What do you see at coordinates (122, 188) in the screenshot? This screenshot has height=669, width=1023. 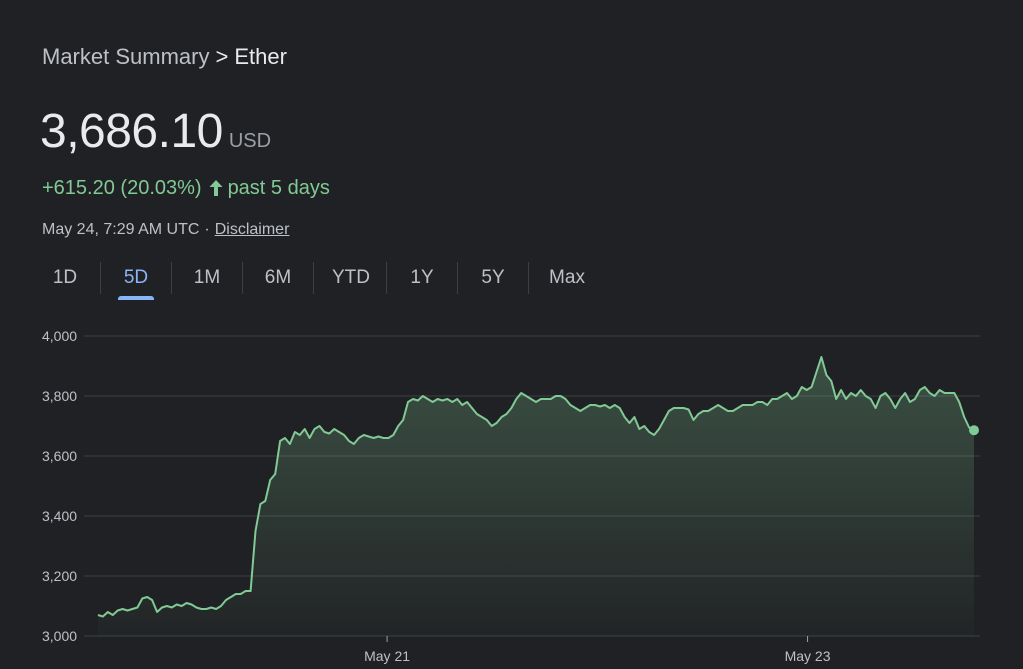 I see `price-change: +615.20 (20.03%)` at bounding box center [122, 188].